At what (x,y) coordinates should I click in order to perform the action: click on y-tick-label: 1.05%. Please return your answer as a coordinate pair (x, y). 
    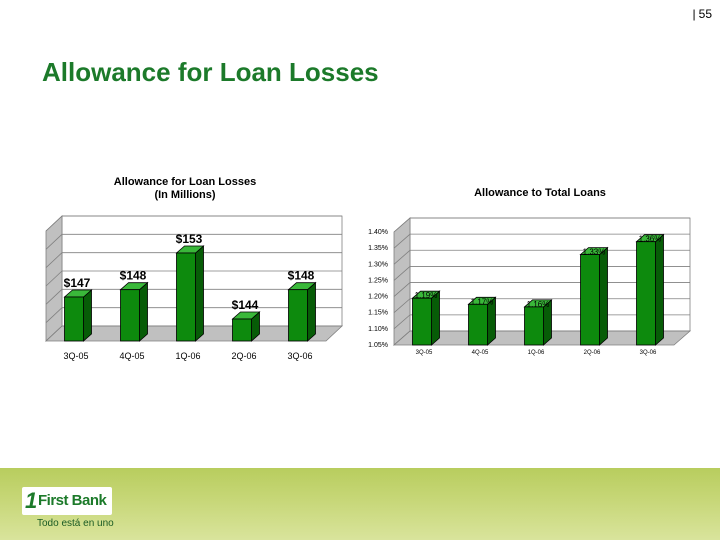
    Looking at the image, I should click on (378, 345).